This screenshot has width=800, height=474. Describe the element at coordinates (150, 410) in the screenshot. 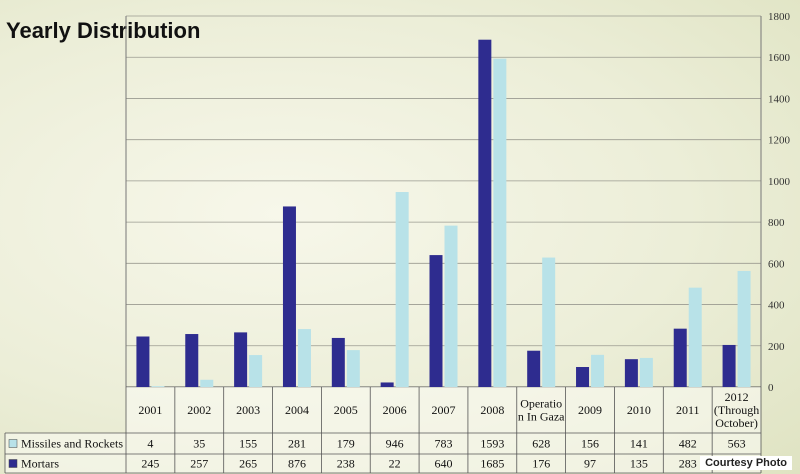

I see `x-category-label: 2001` at that location.